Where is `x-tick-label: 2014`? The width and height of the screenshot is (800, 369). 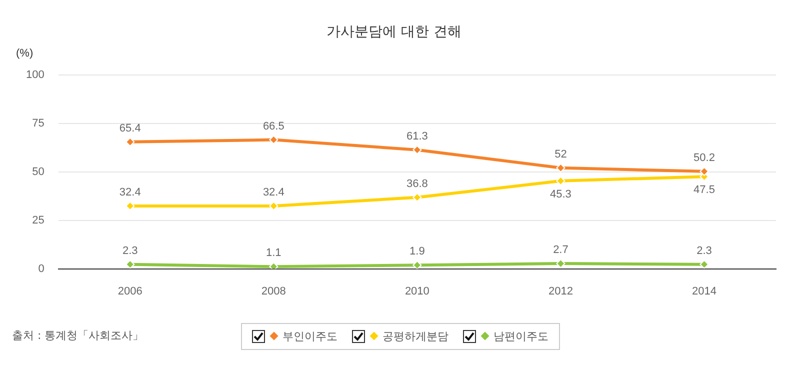
x-tick-label: 2014 is located at coordinates (704, 291).